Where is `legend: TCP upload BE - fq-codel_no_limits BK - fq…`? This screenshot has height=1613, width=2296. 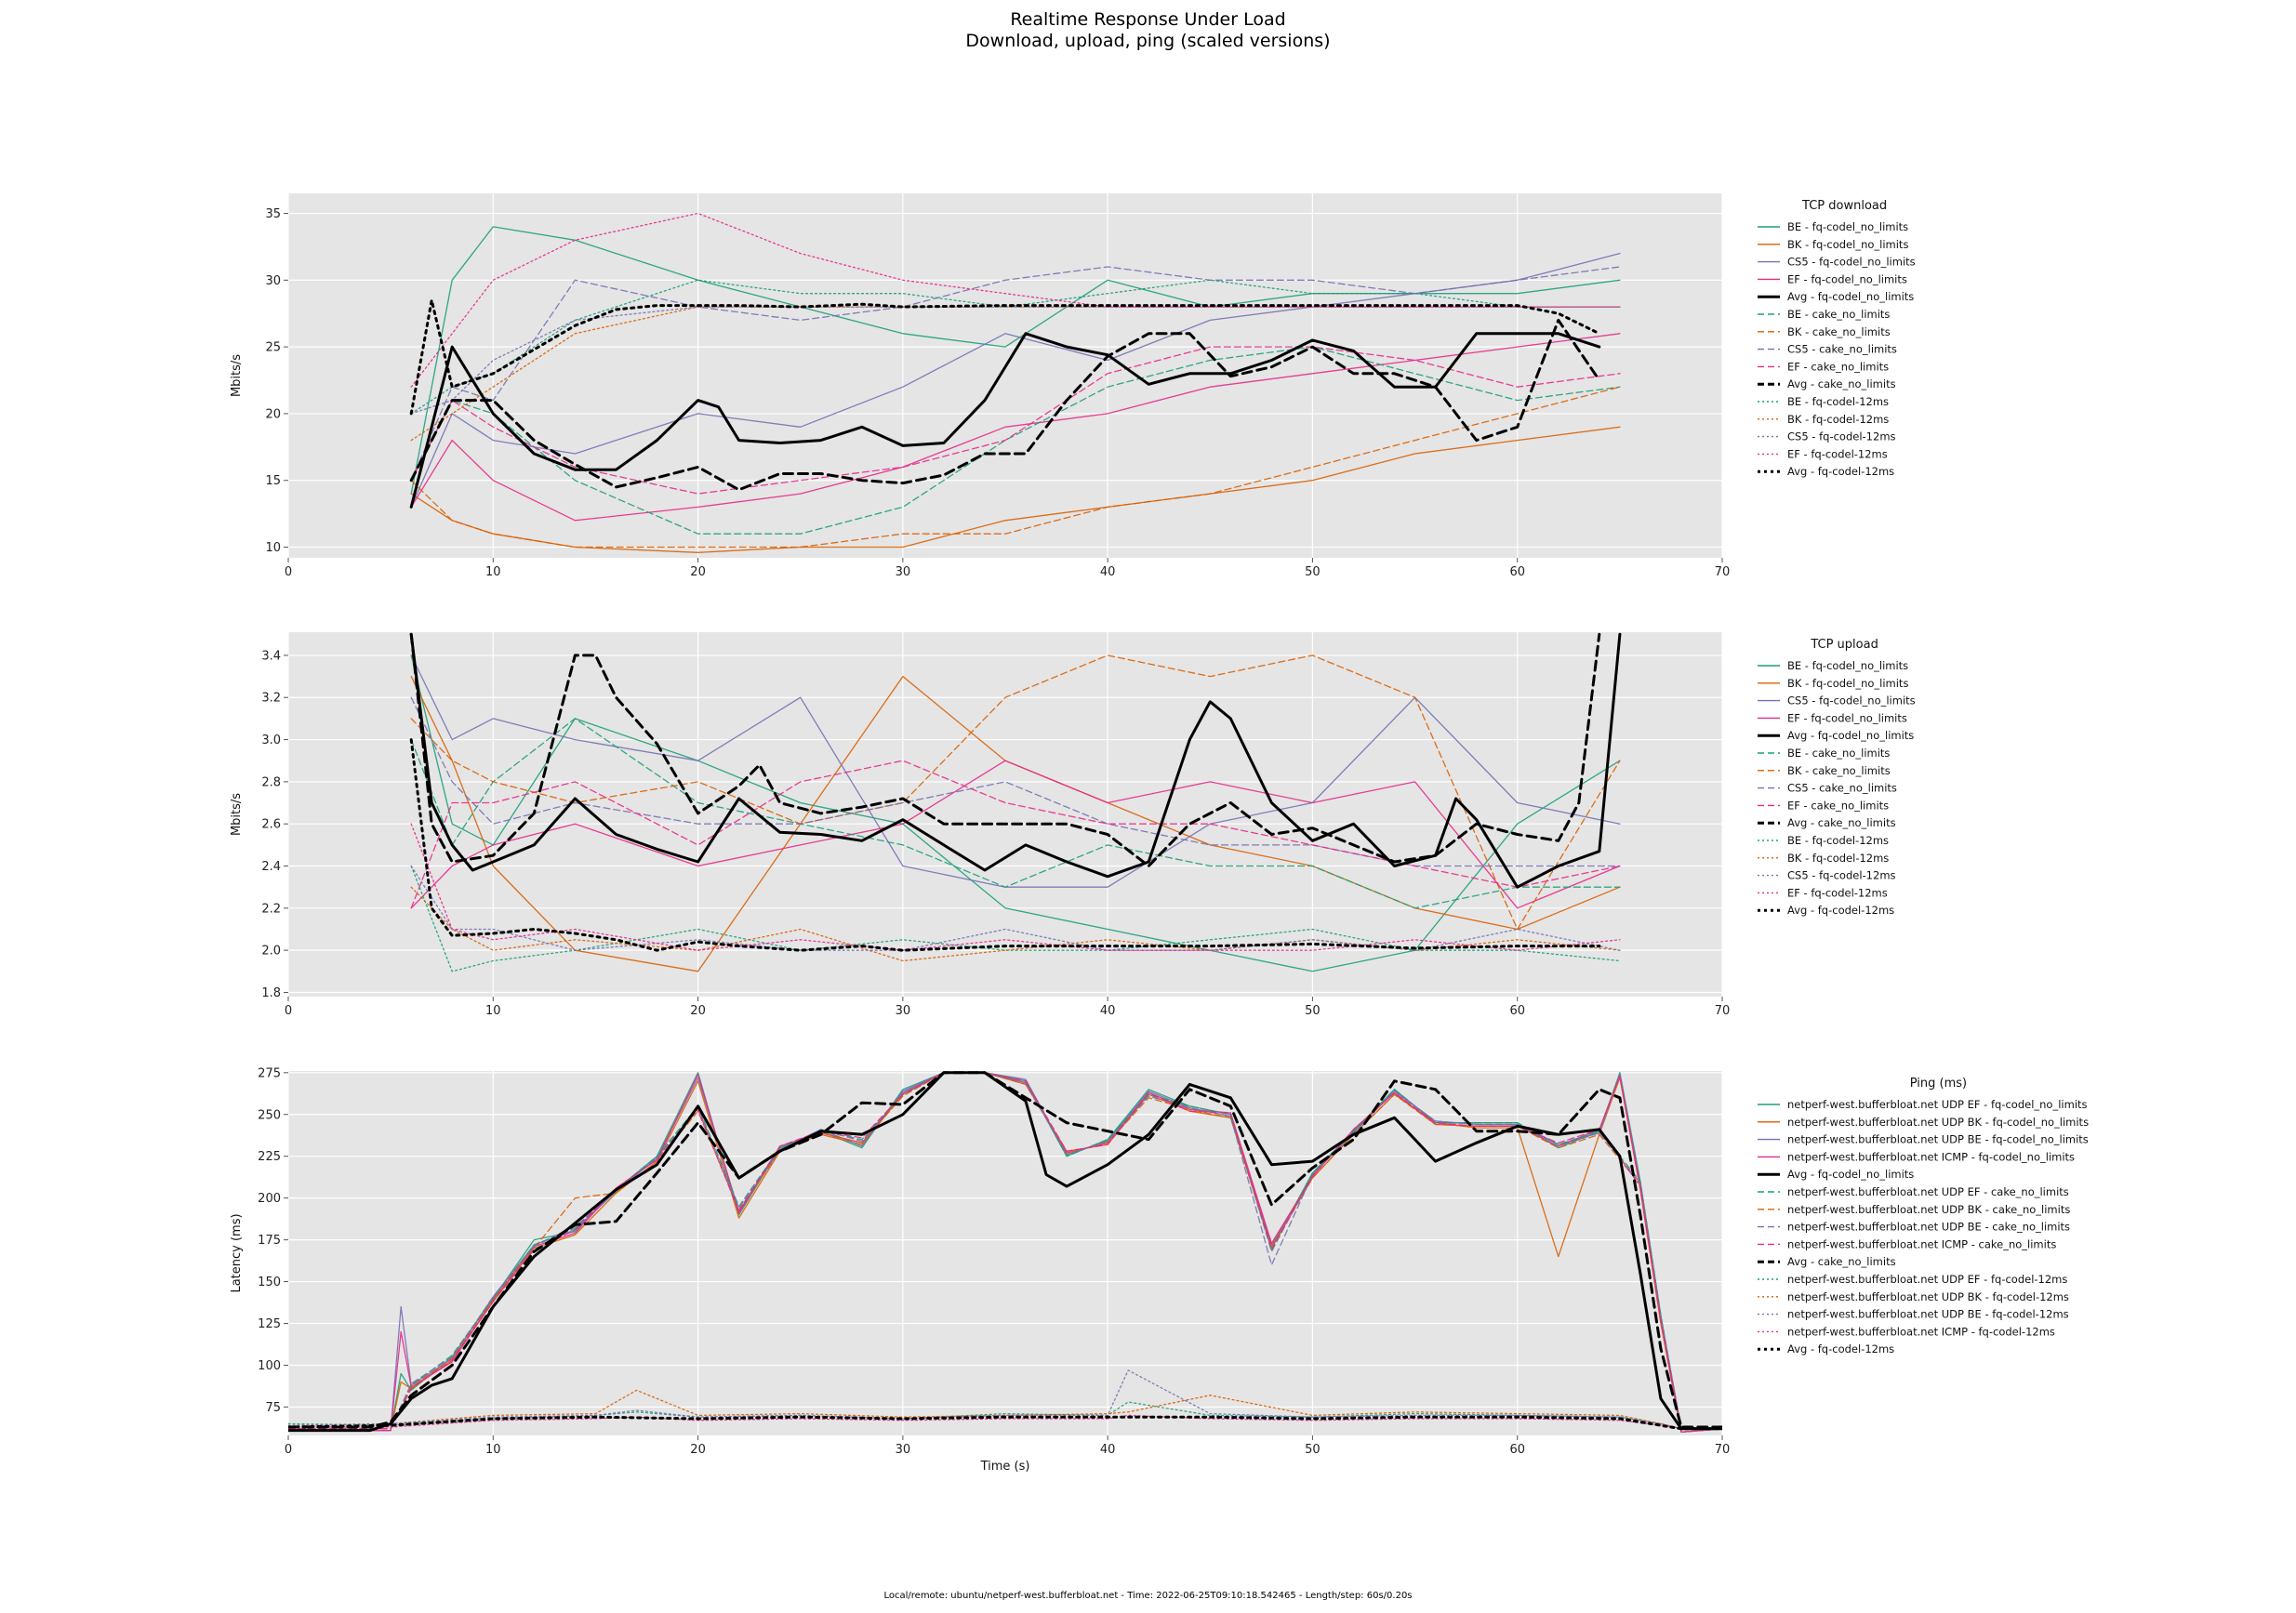
legend: TCP upload BE - fq-codel_no_limits BK - fq… is located at coordinates (1837, 777).